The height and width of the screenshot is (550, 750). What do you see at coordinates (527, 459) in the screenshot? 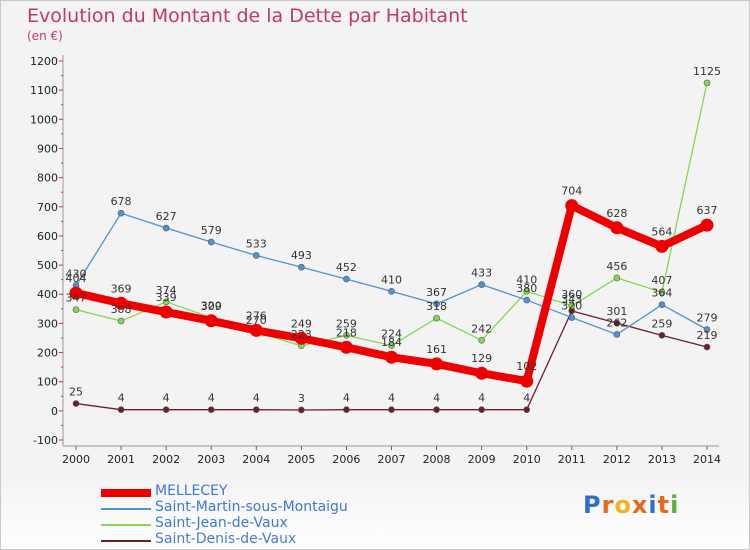
I see `x-tick-label: 2010` at bounding box center [527, 459].